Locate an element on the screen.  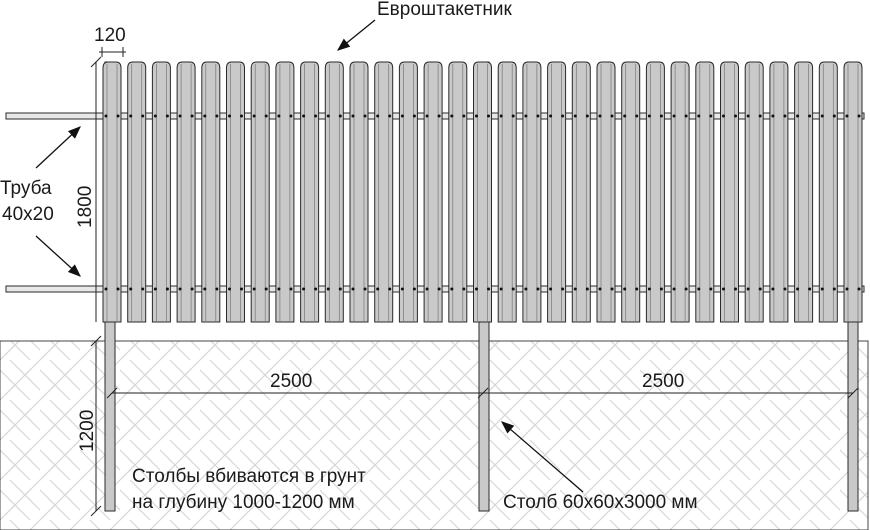
depth-label: 1200 is located at coordinates (87, 430).